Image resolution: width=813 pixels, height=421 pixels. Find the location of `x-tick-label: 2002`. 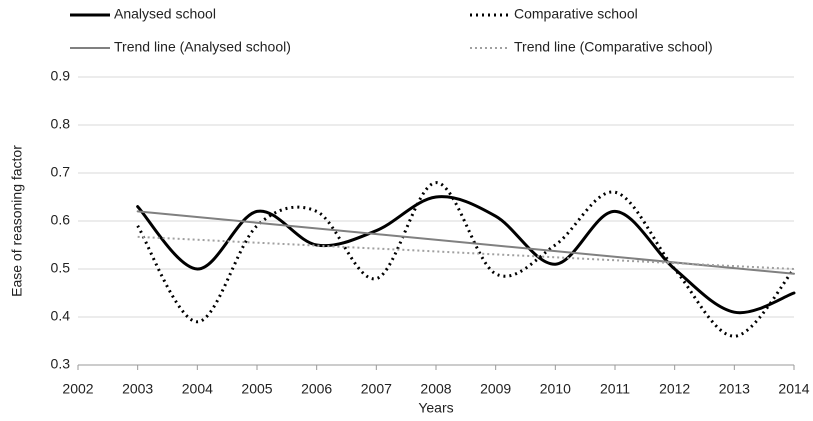

x-tick-label: 2002 is located at coordinates (77, 389).